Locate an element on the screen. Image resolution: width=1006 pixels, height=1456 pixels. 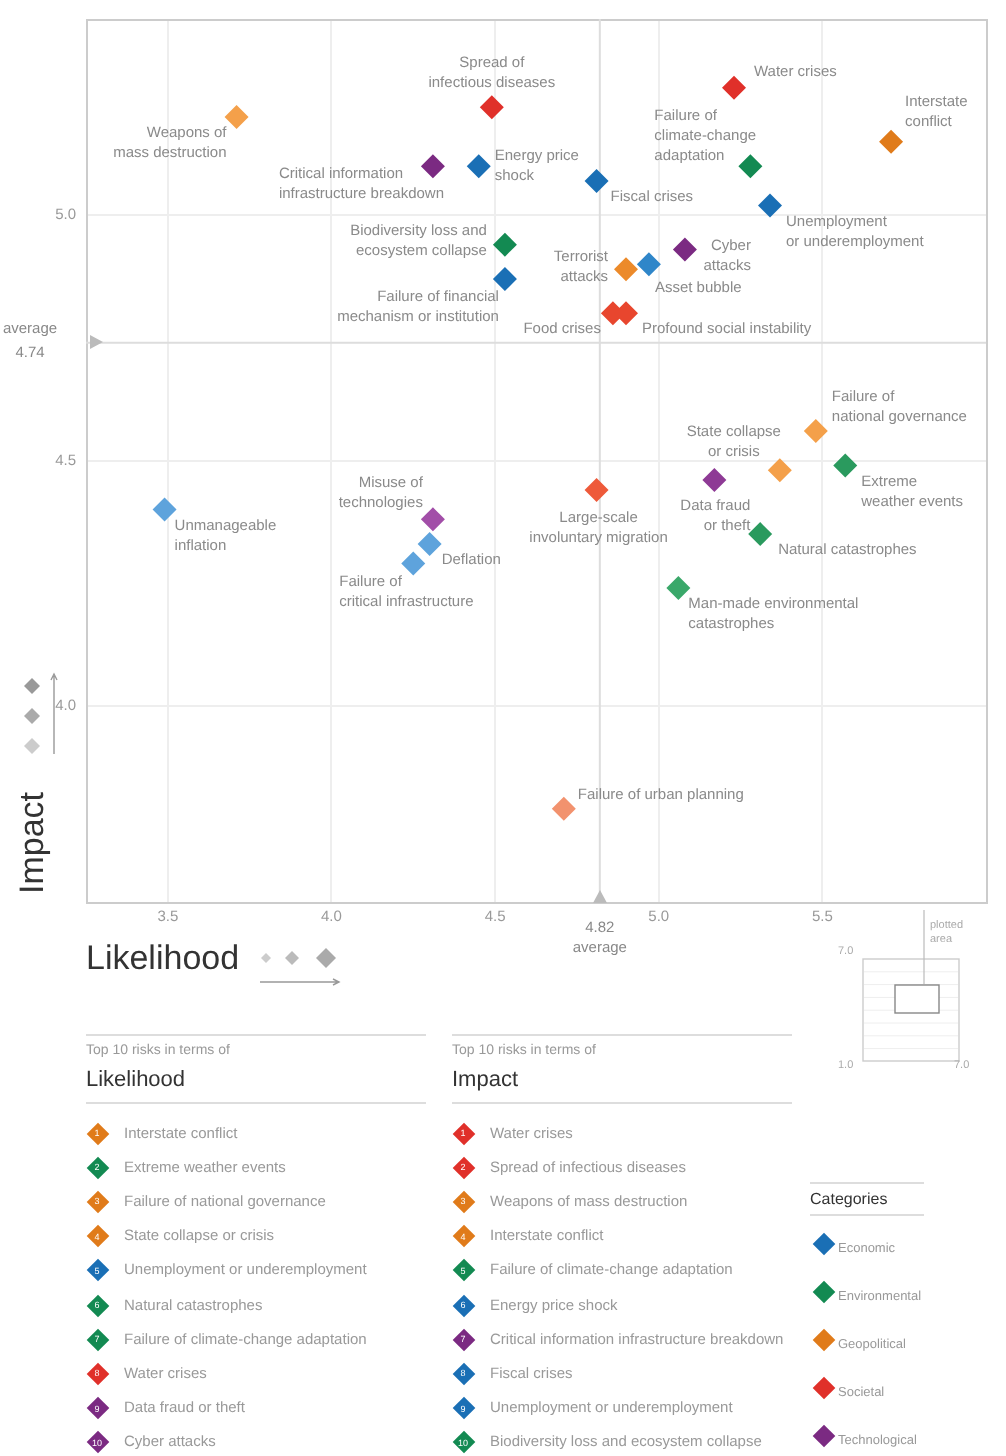
x-axis-title: Likelihood is located at coordinates (163, 958).